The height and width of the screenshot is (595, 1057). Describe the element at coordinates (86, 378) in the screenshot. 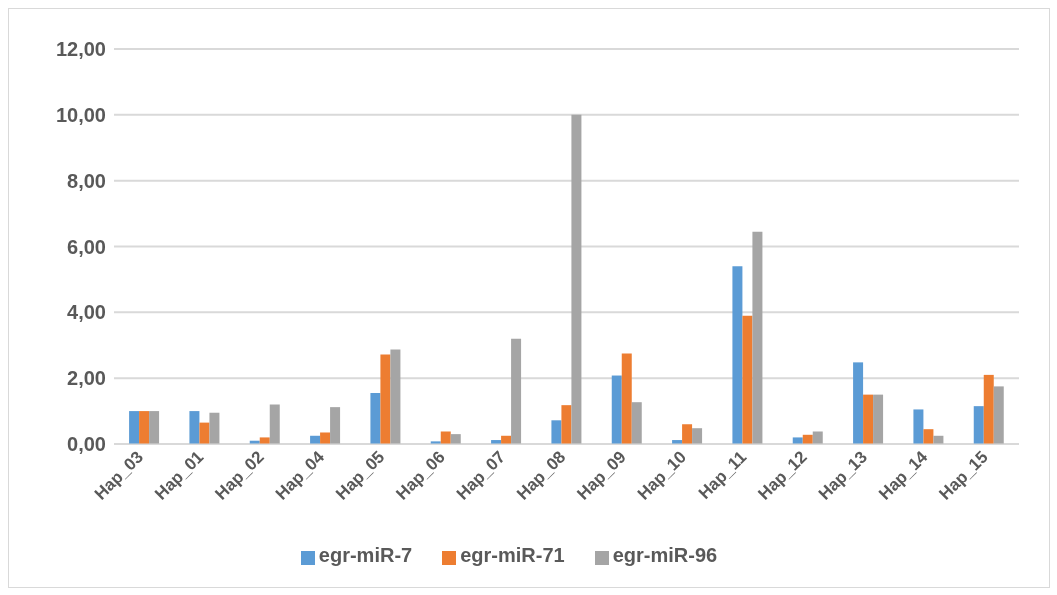

I see `y-tick-label: 2,00` at that location.